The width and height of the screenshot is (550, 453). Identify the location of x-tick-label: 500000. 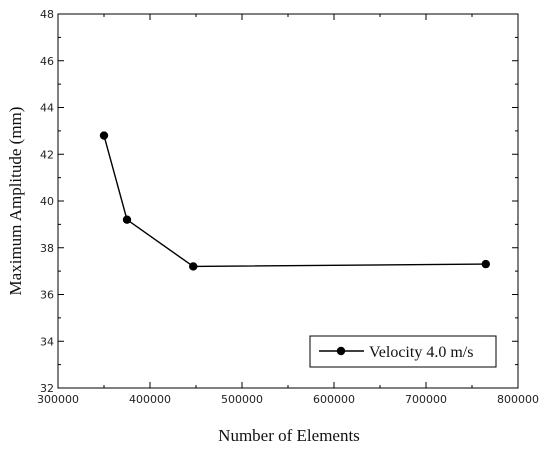
(242, 399).